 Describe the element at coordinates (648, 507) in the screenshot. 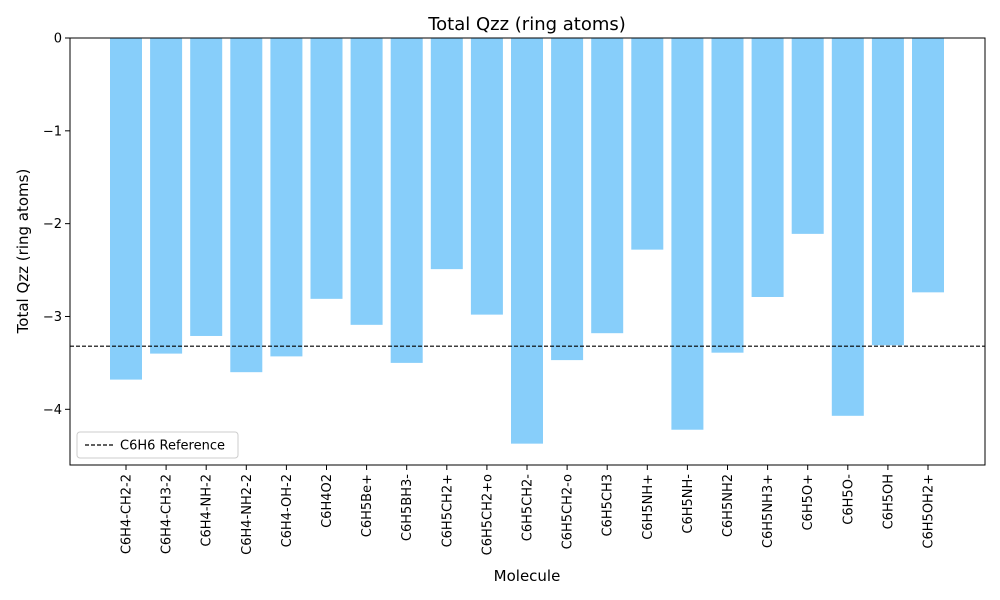

I see `x-tick-label-13: C6H5NH+` at that location.